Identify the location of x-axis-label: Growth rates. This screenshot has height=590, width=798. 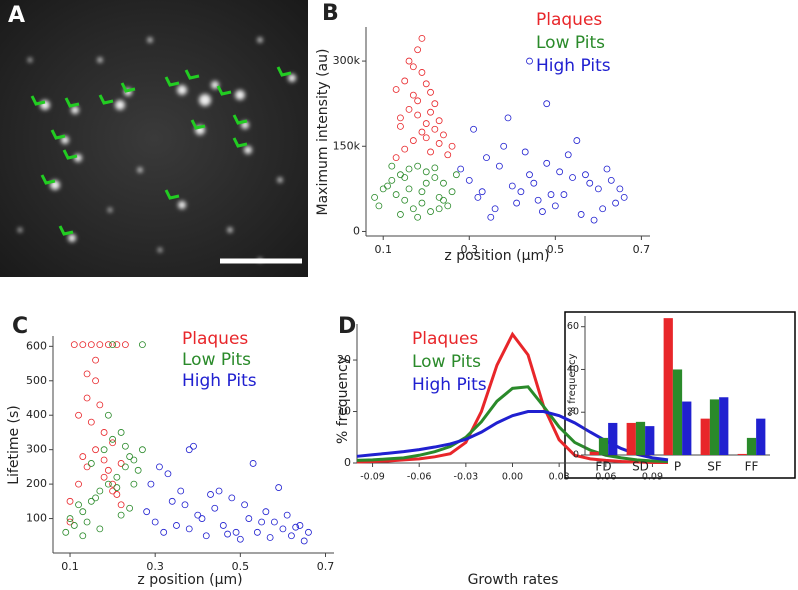
(513, 580).